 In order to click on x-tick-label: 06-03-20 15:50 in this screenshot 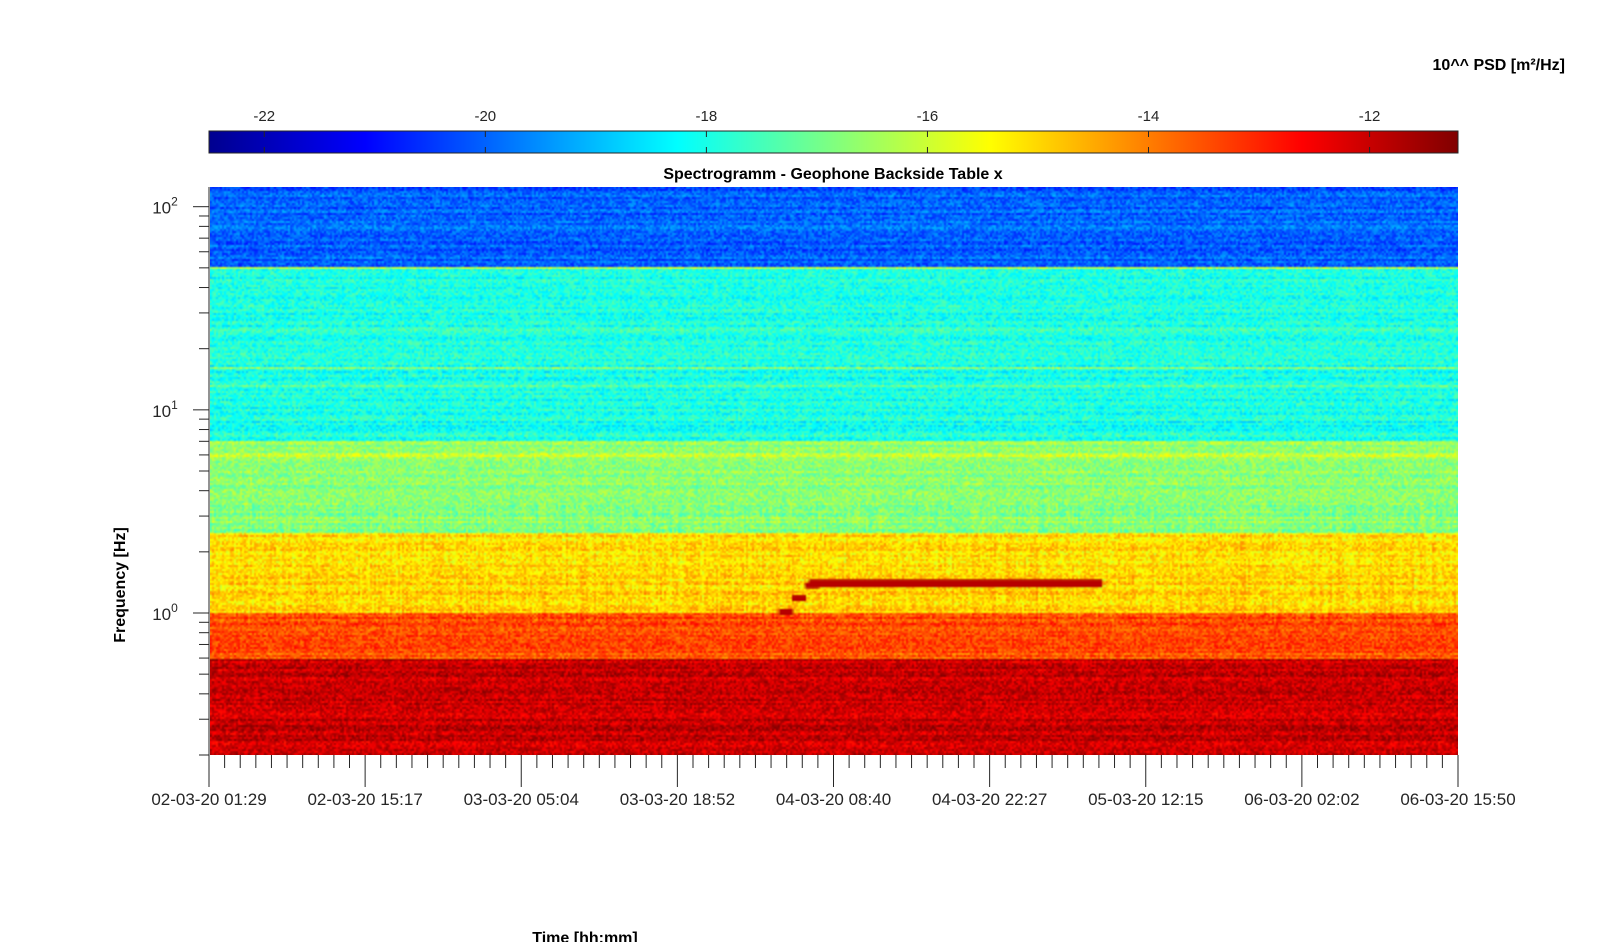, I will do `click(1457, 799)`.